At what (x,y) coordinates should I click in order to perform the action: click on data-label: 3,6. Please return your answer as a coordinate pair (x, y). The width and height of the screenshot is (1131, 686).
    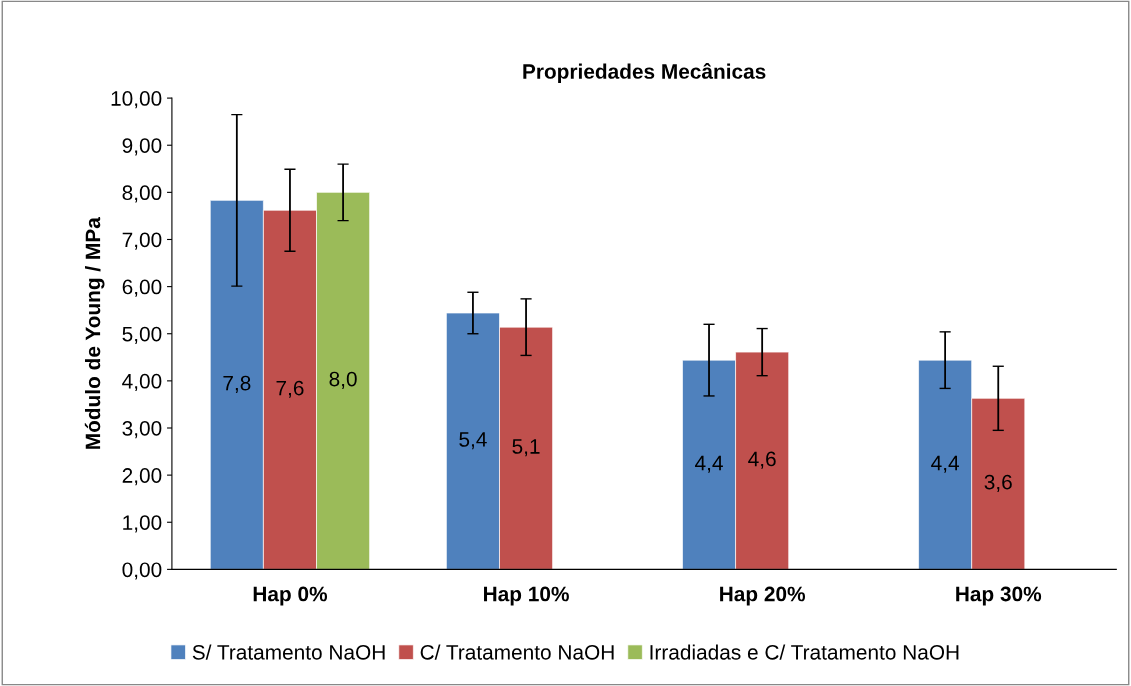
    Looking at the image, I should click on (998, 483).